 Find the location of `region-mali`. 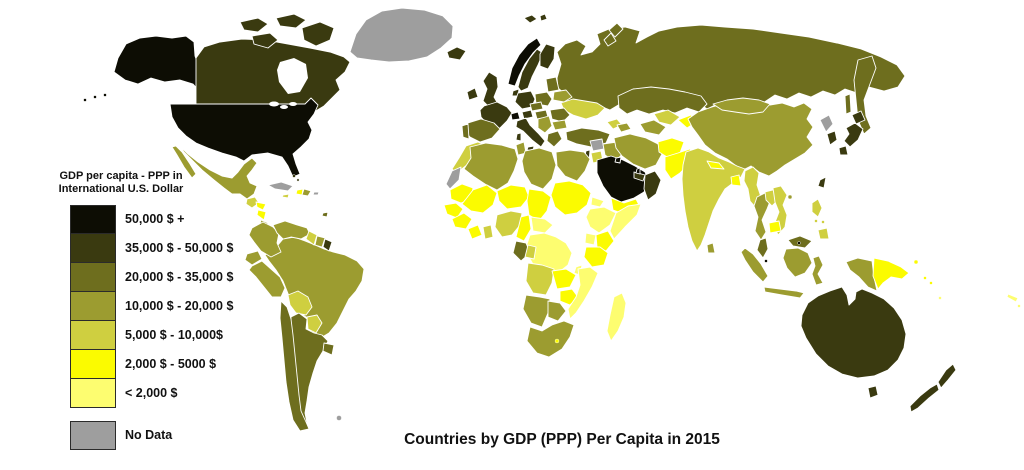

region-mali is located at coordinates (479, 199).